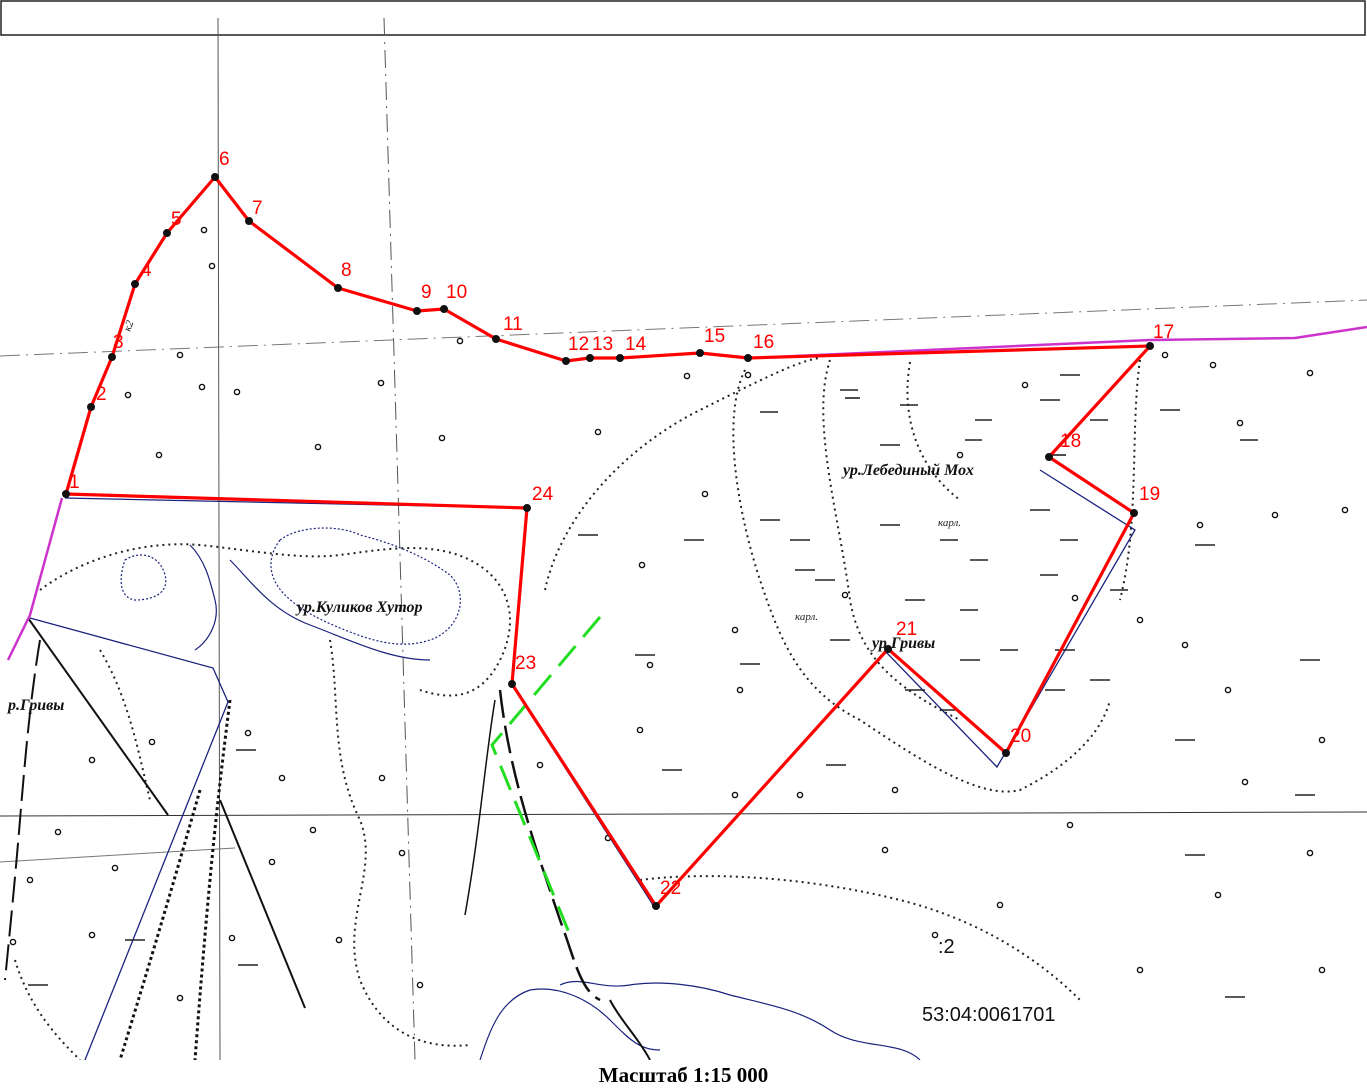  Describe the element at coordinates (907, 470) in the screenshot. I see `place-label-lebediny: ур.Лебединый Мох` at that location.